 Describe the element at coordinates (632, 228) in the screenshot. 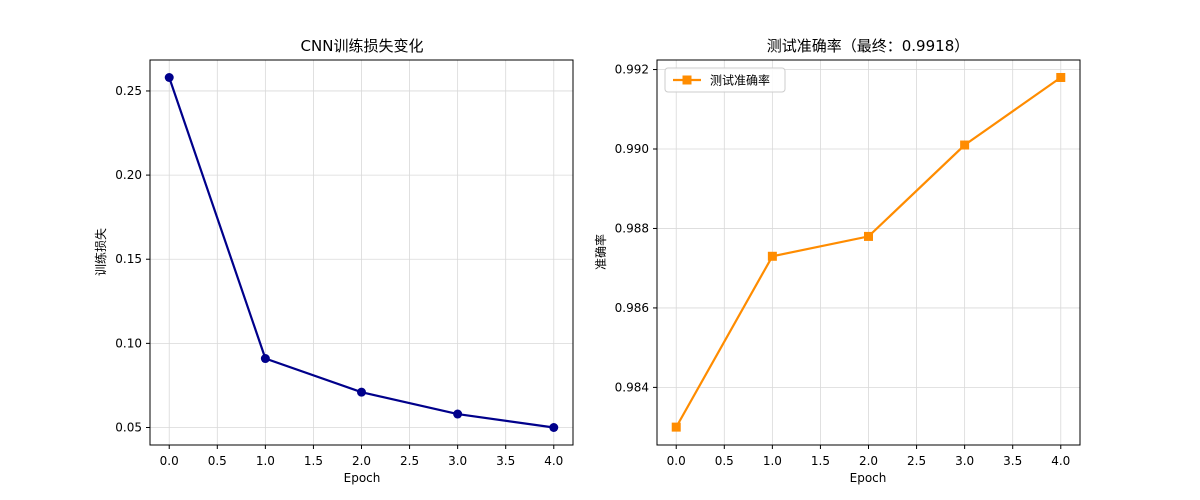

I see `y-tick-label: 0.988` at that location.